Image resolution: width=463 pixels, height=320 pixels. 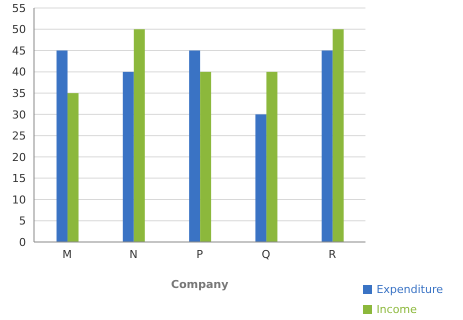 What do you see at coordinates (19, 136) in the screenshot?
I see `y-tick-label: 25` at bounding box center [19, 136].